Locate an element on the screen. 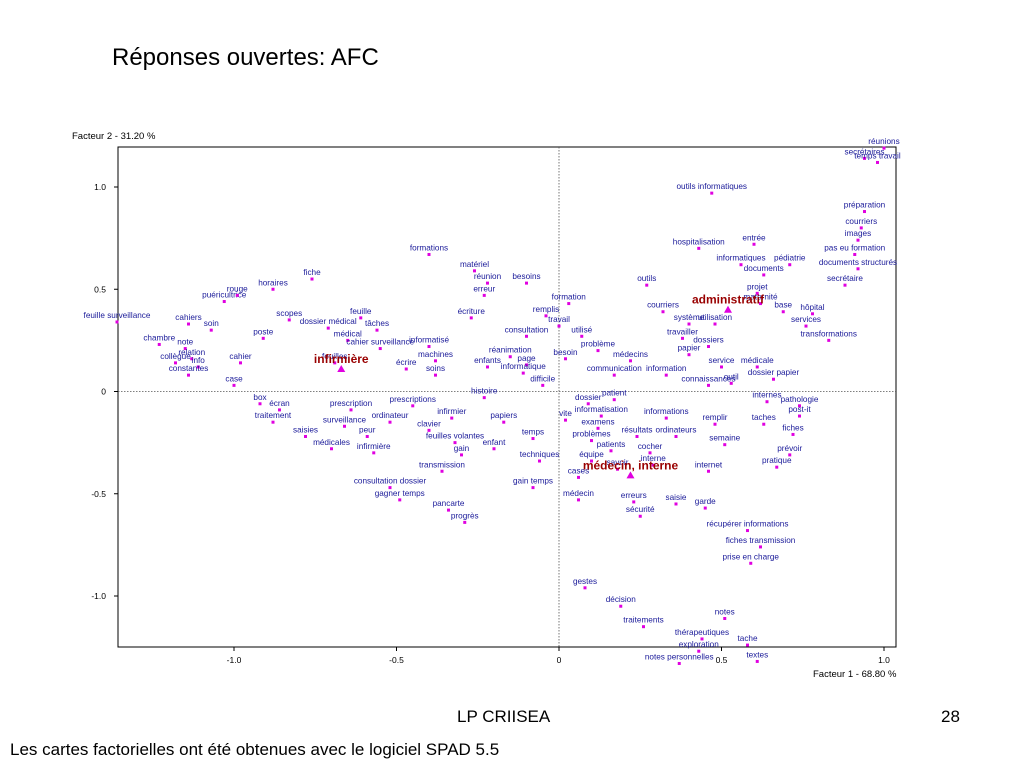  word-label: traitement is located at coordinates (273, 415).